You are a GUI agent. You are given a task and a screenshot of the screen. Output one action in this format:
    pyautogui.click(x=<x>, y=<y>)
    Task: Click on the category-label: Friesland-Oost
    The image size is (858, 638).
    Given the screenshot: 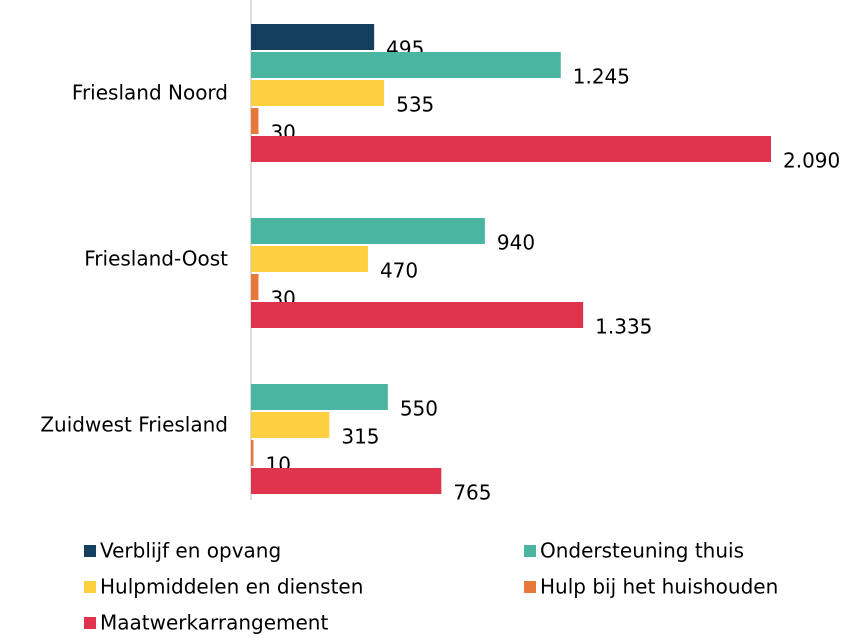 What is the action you would take?
    pyautogui.click(x=156, y=259)
    